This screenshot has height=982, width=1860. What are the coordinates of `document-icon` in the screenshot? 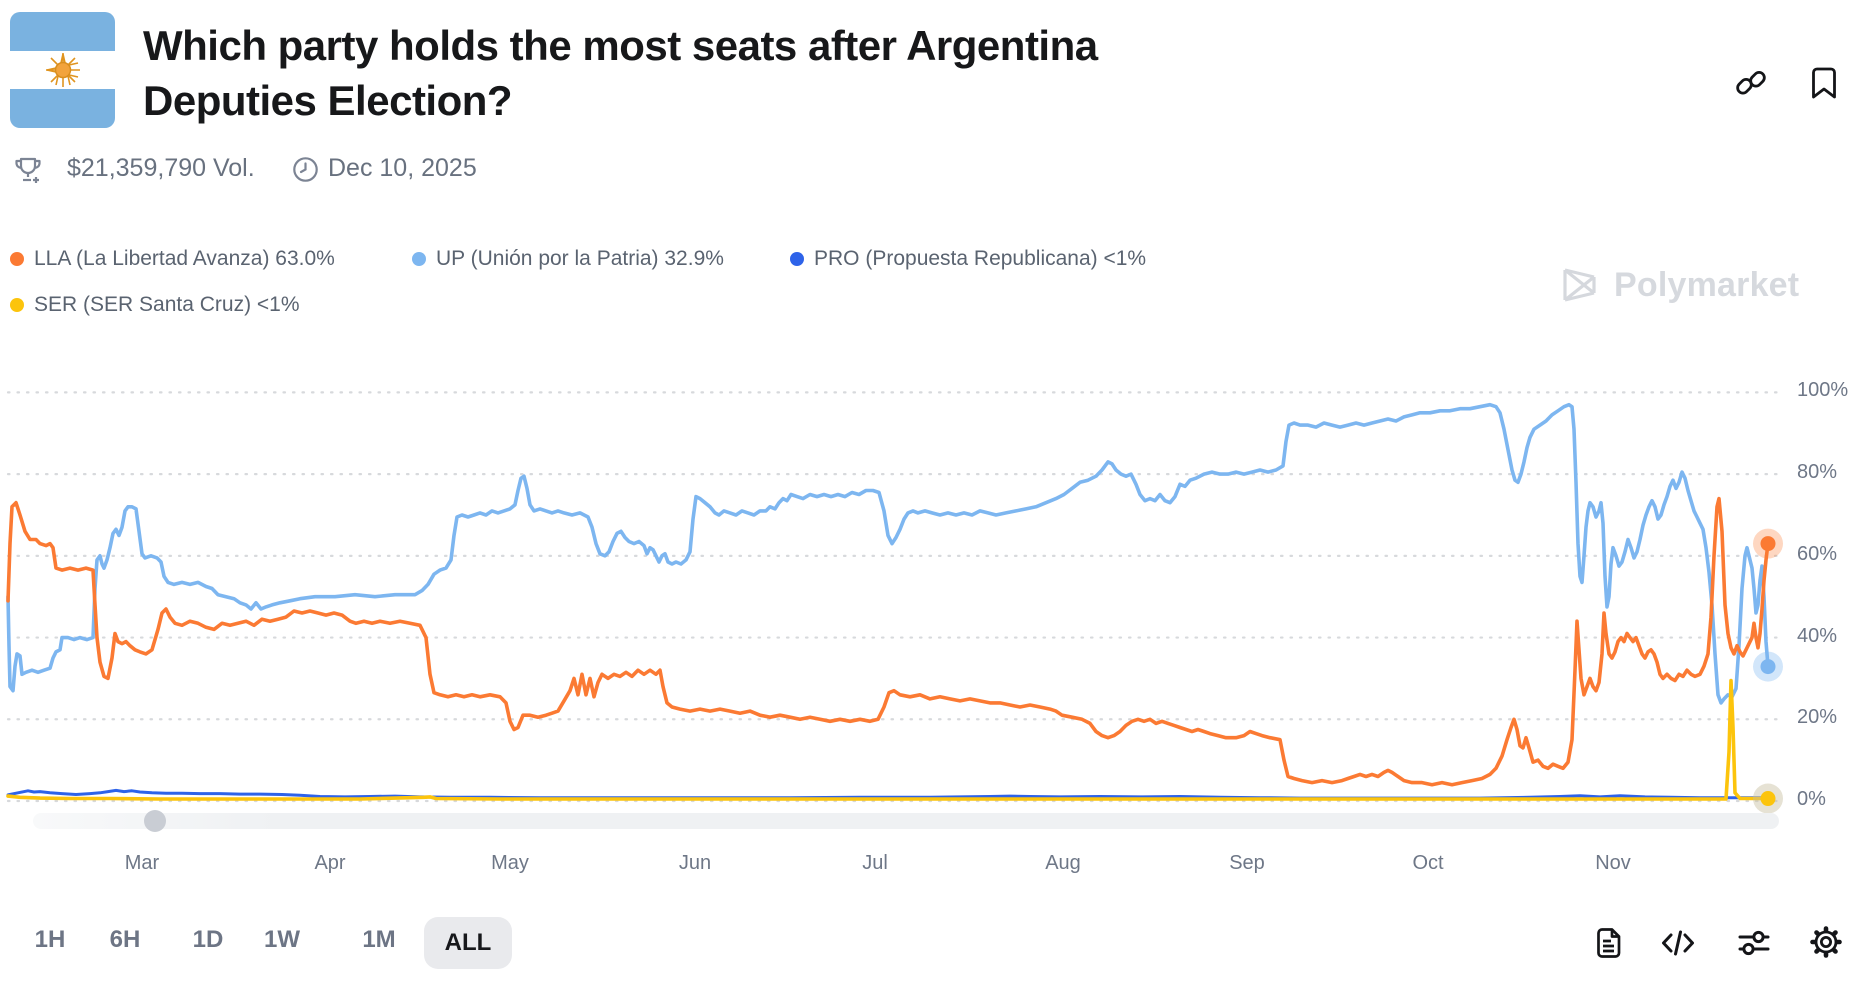 It's located at (1609, 943).